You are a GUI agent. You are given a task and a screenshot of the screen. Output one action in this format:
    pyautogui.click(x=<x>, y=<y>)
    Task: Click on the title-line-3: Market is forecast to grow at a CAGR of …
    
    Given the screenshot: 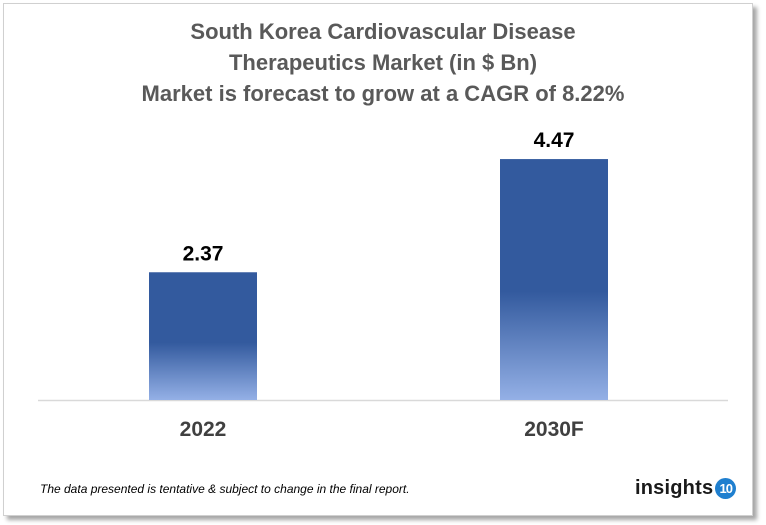 What is the action you would take?
    pyautogui.click(x=383, y=93)
    